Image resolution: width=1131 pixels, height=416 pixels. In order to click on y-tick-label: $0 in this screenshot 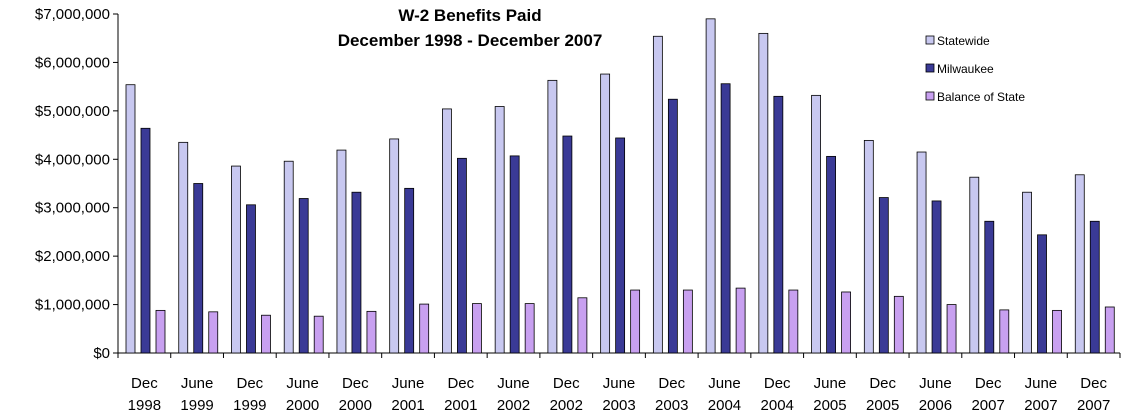, I will do `click(101, 353)`.